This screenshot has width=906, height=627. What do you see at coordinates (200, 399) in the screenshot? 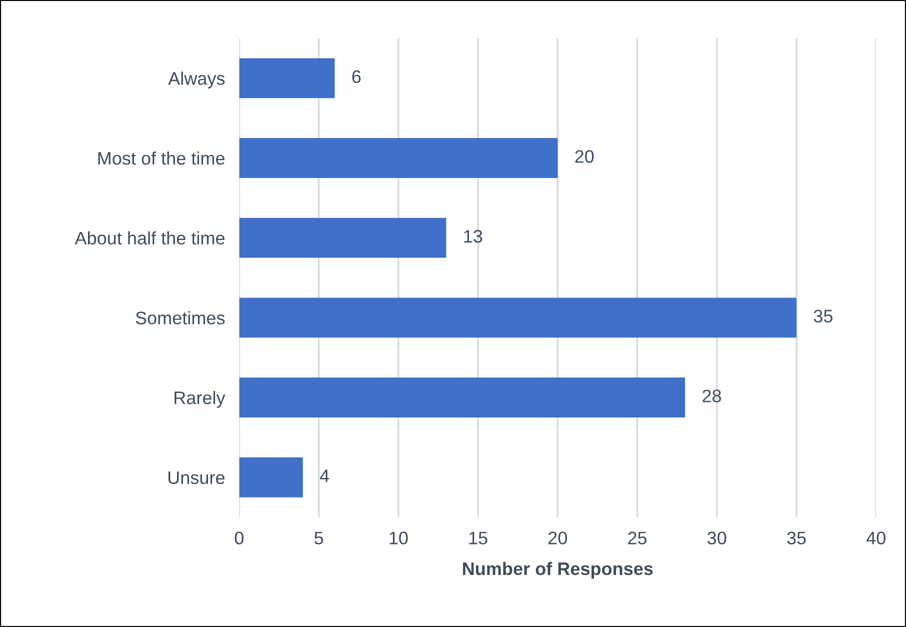
I see `y-tick-label: Rarely` at bounding box center [200, 399].